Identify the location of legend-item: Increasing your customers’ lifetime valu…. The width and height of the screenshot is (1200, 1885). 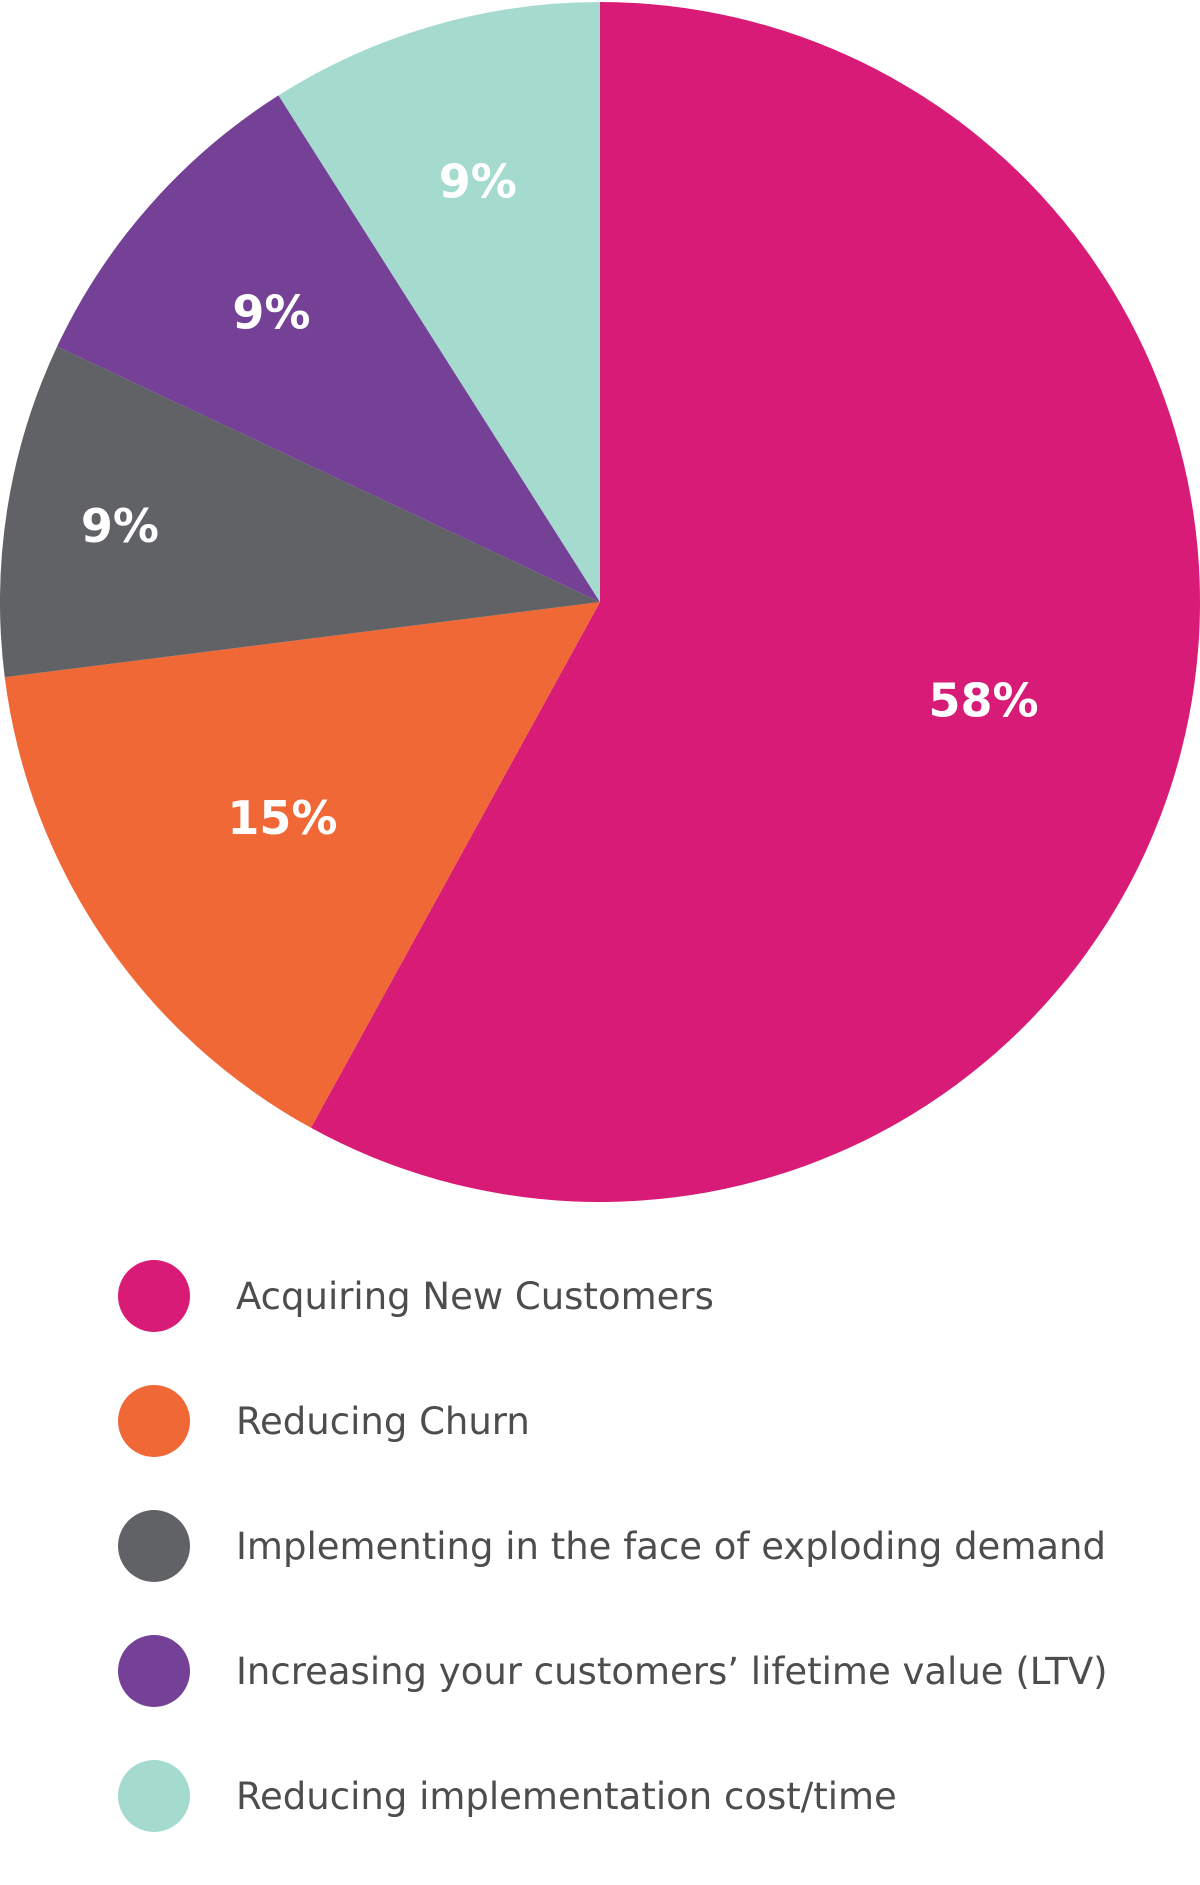
(648, 1671).